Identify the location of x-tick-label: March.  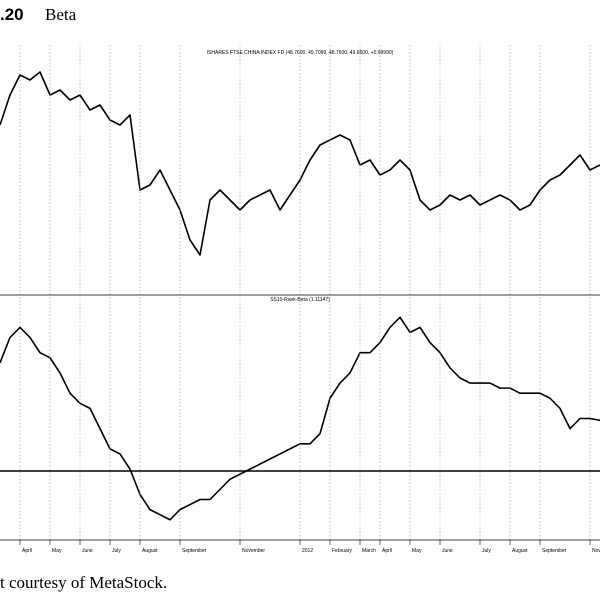
(369, 551).